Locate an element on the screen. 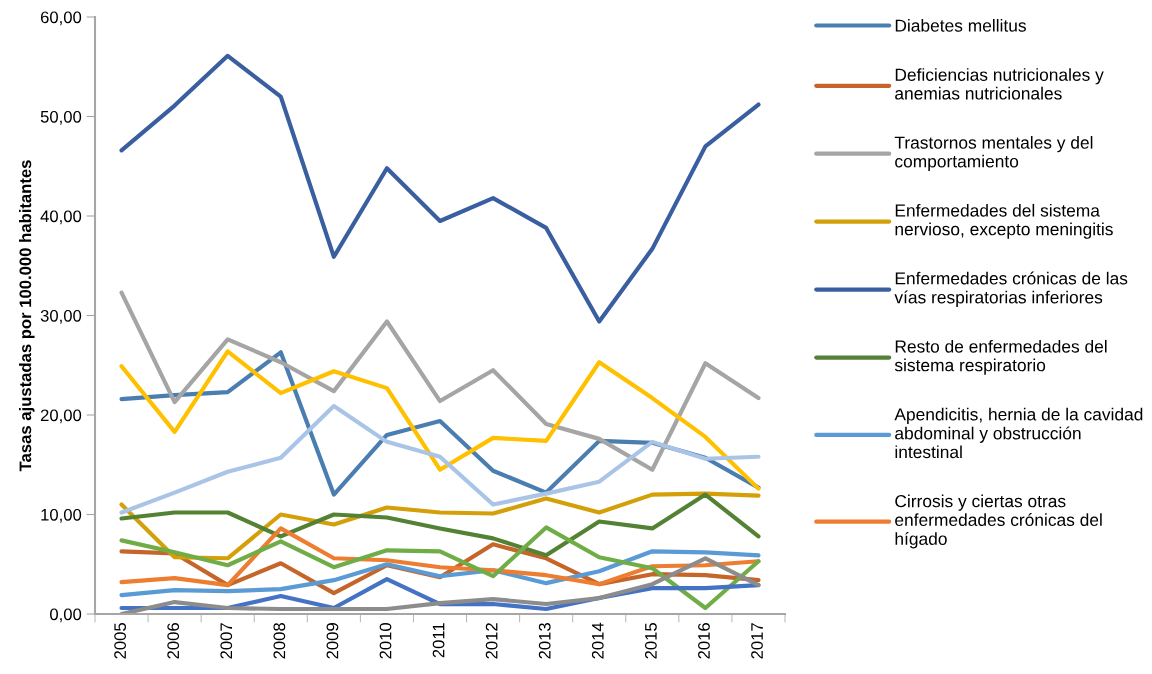 This screenshot has height=674, width=1152. legend-label: Cirrosis y ciertas otras enfermedades crónicas del hígado is located at coordinates (998, 521).